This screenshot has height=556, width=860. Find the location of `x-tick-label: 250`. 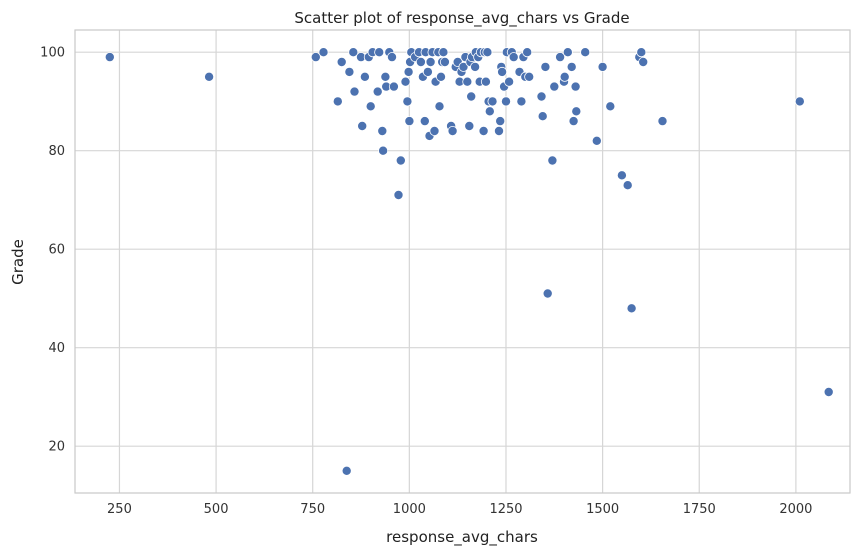

x-tick-label: 250 is located at coordinates (119, 509).